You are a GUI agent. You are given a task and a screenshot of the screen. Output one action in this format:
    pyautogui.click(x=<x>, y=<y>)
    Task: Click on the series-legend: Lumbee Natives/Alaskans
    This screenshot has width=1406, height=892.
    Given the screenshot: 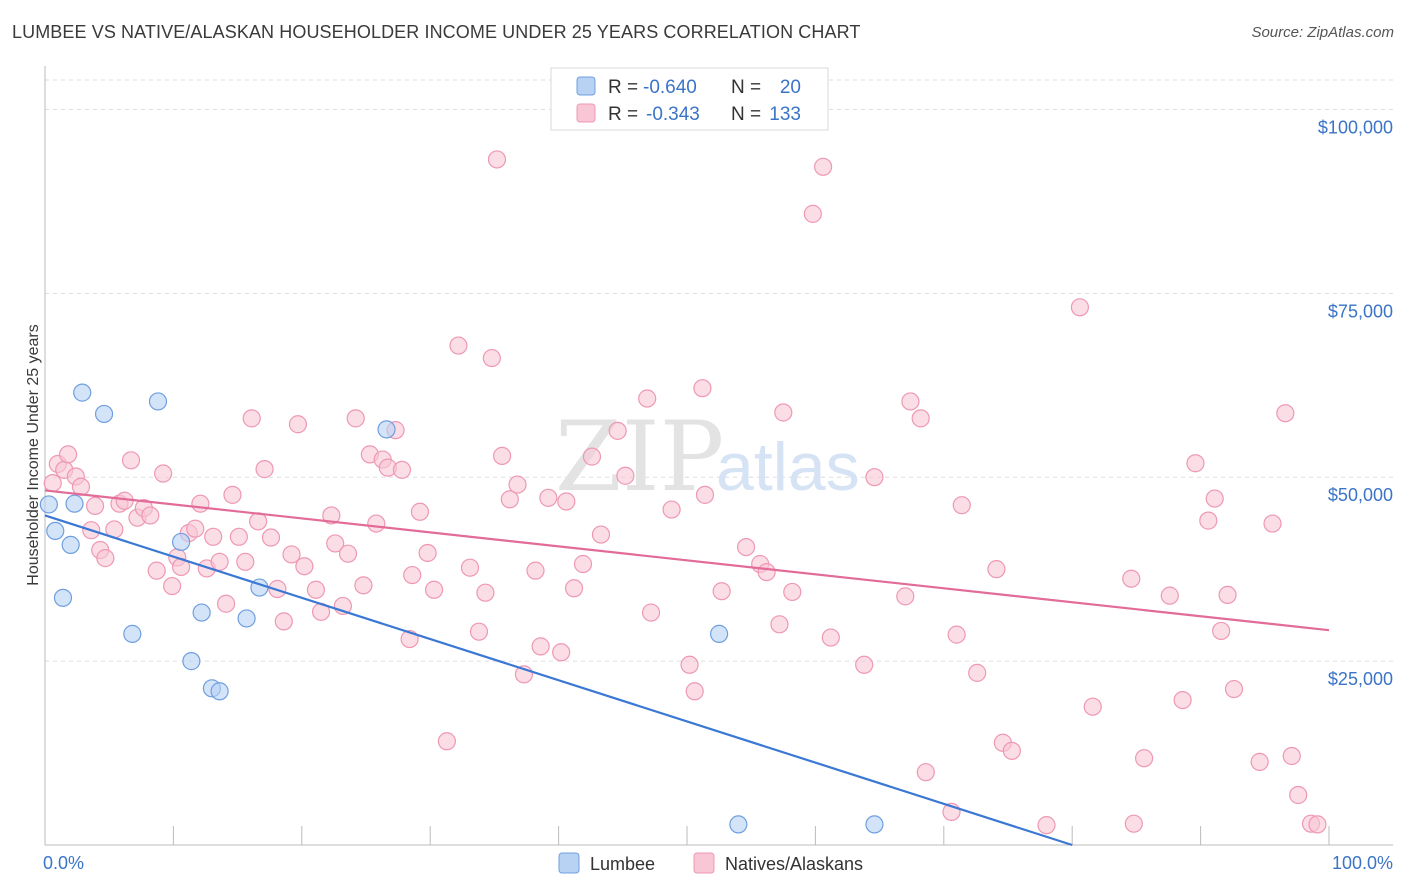 What is the action you would take?
    pyautogui.click(x=710, y=863)
    